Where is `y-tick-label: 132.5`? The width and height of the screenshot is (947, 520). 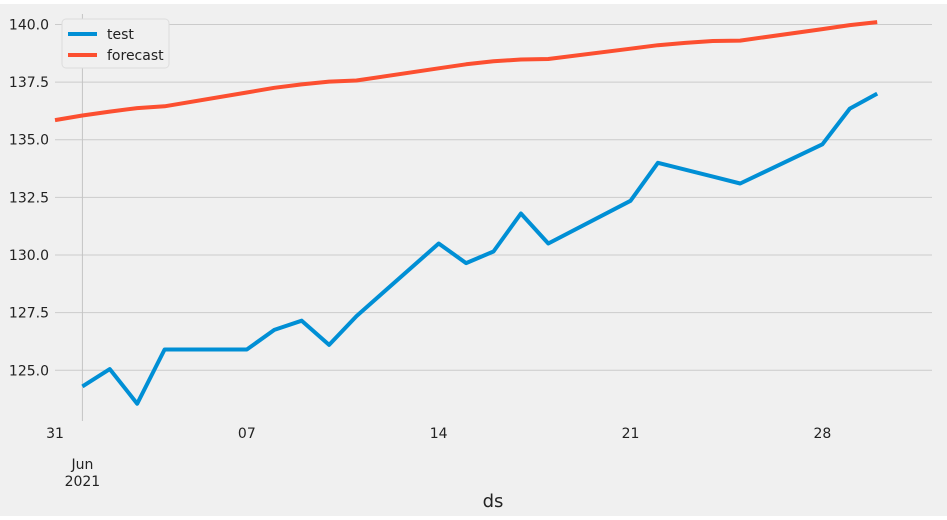 y-tick-label: 132.5 is located at coordinates (29, 198).